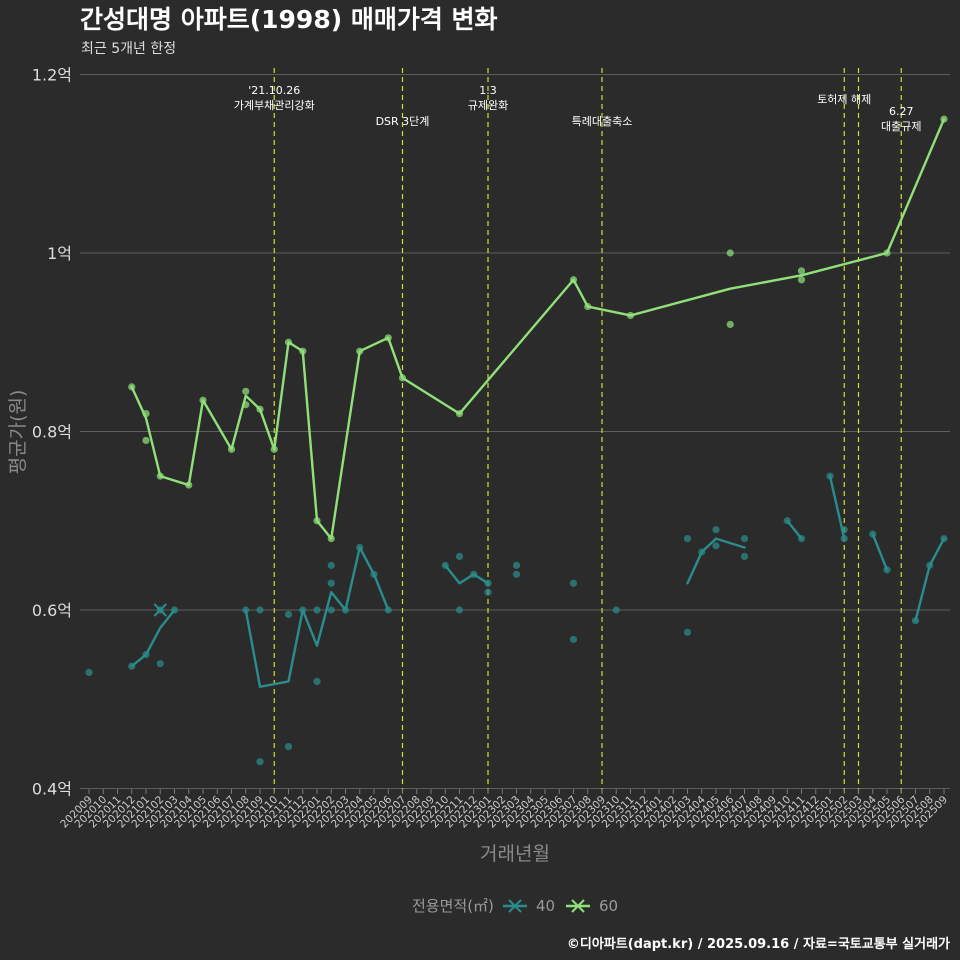  I want to click on event-label: 토허제 해제, so click(844, 99).